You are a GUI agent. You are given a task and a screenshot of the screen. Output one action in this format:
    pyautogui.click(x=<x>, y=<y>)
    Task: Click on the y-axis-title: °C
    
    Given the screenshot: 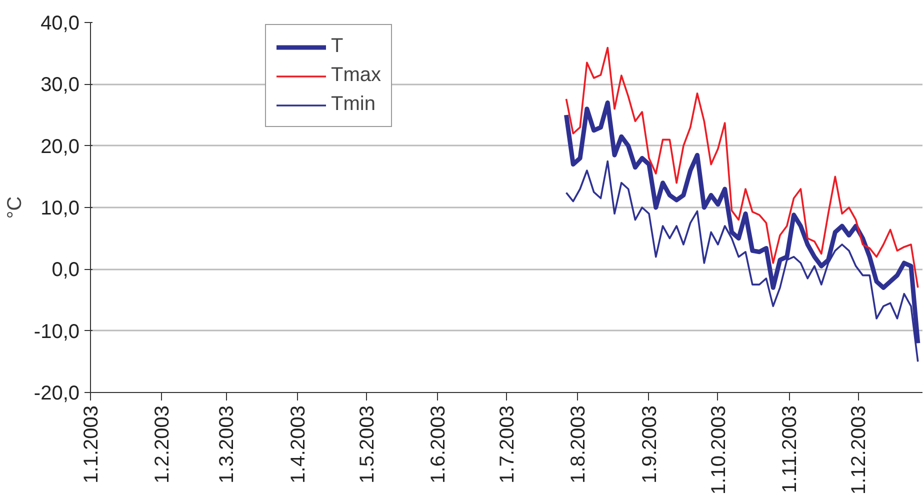 What is the action you would take?
    pyautogui.click(x=15, y=207)
    